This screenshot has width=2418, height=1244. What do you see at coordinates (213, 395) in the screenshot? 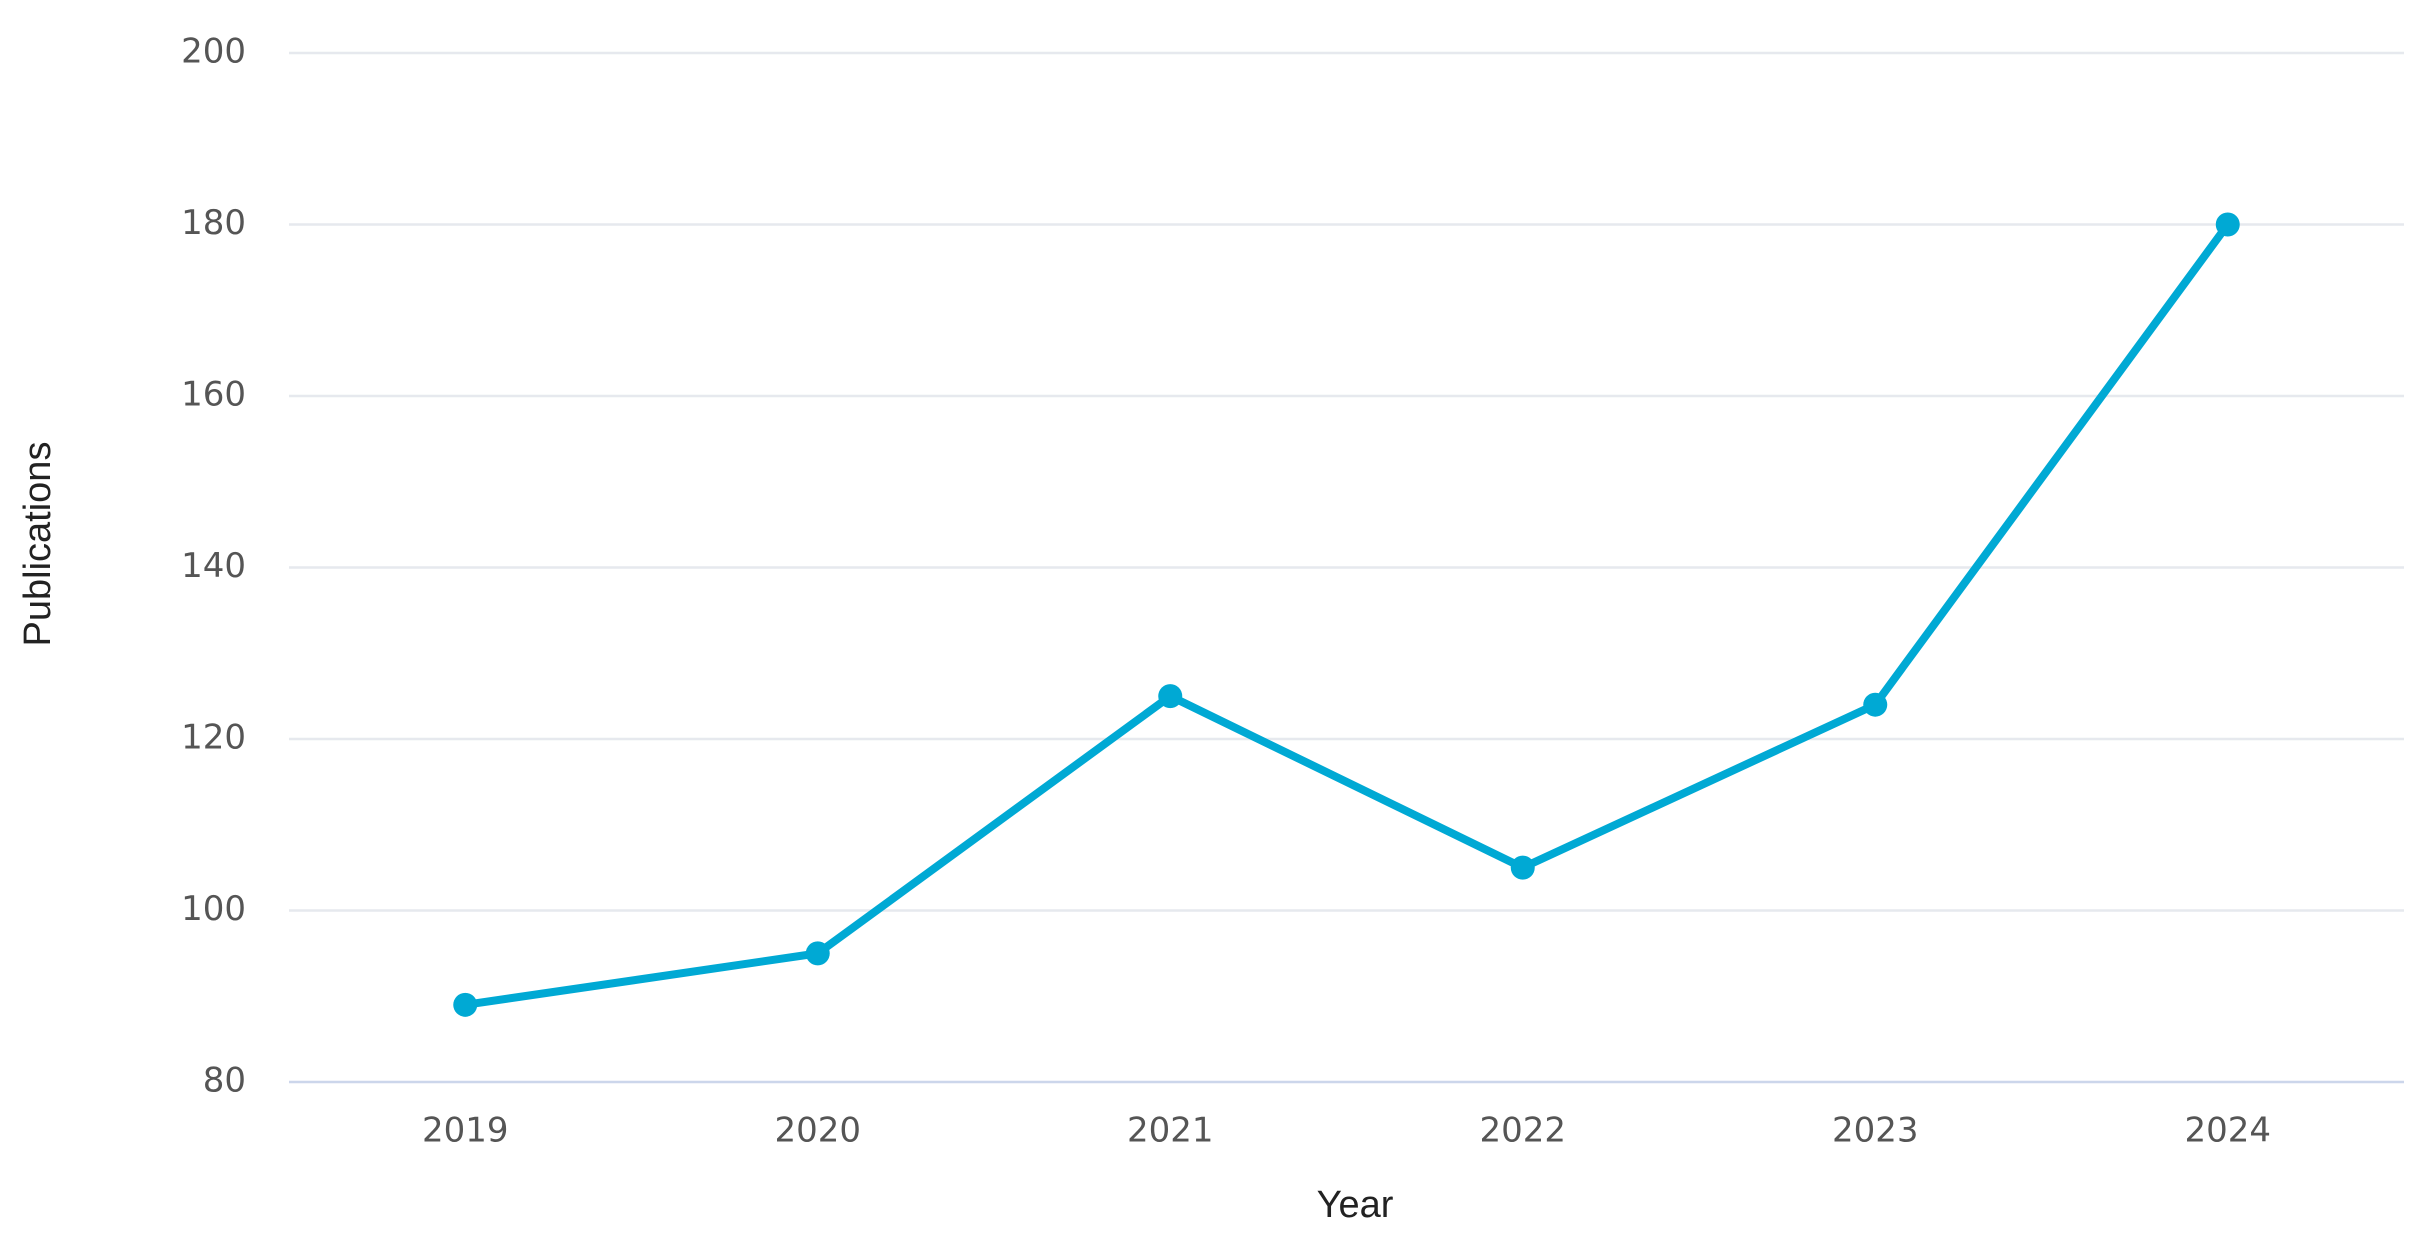
I see `y-tick-label: 160` at bounding box center [213, 395].